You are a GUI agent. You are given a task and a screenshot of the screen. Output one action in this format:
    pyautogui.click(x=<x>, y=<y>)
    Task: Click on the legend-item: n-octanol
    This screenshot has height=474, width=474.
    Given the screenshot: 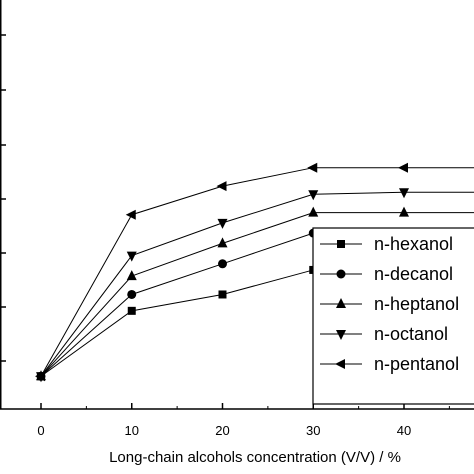 What is the action you would take?
    pyautogui.click(x=384, y=334)
    